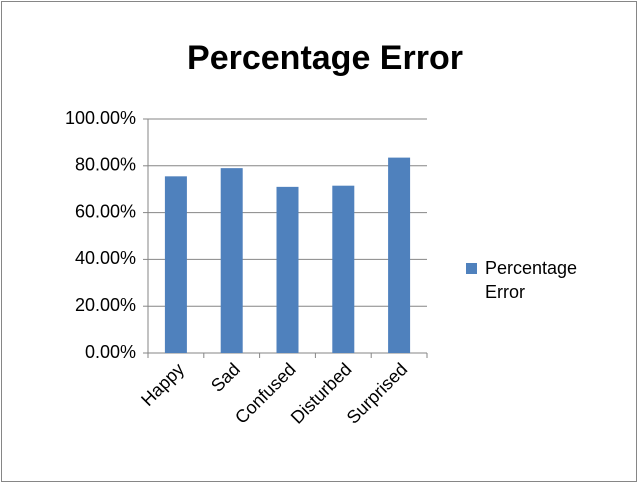  What do you see at coordinates (325, 58) in the screenshot?
I see `chart-title: Percentage Error` at bounding box center [325, 58].